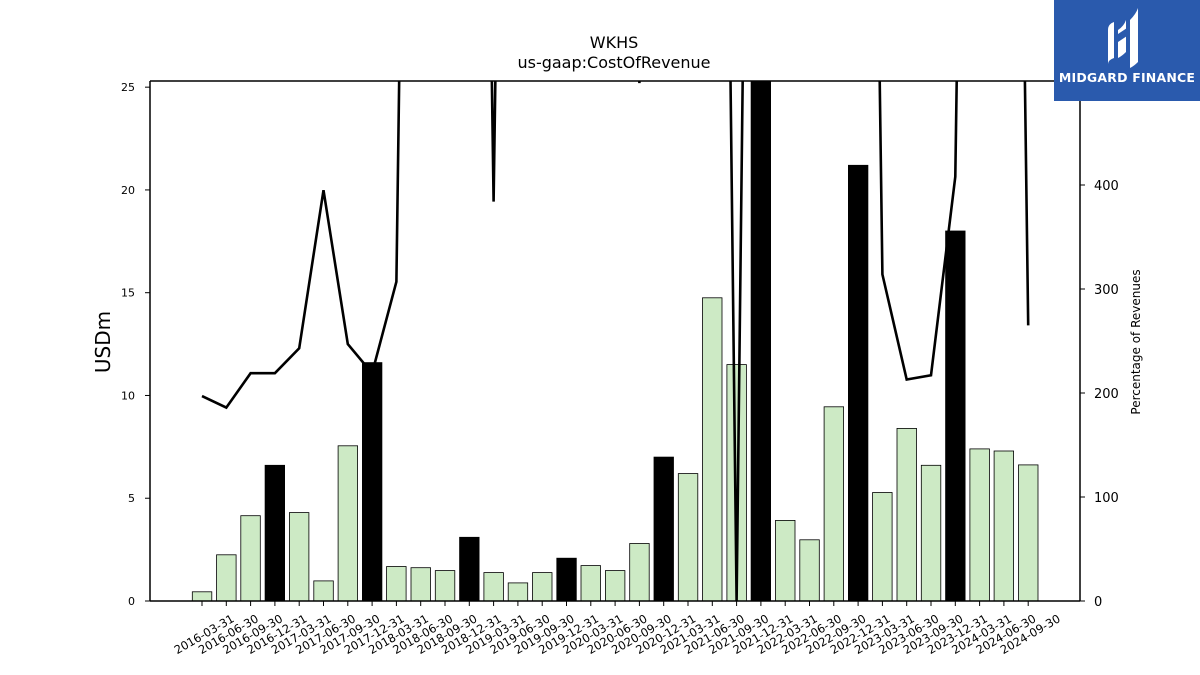  I want to click on y-tick-label: 20, so click(128, 190).